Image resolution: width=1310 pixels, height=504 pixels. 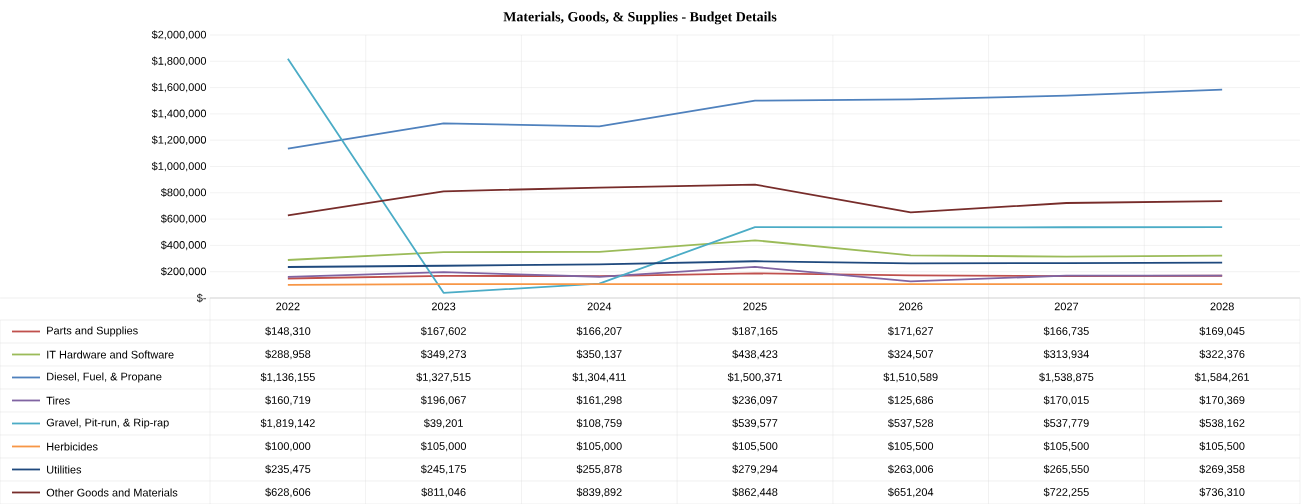 What do you see at coordinates (1066, 331) in the screenshot?
I see `data-label: $166,735` at bounding box center [1066, 331].